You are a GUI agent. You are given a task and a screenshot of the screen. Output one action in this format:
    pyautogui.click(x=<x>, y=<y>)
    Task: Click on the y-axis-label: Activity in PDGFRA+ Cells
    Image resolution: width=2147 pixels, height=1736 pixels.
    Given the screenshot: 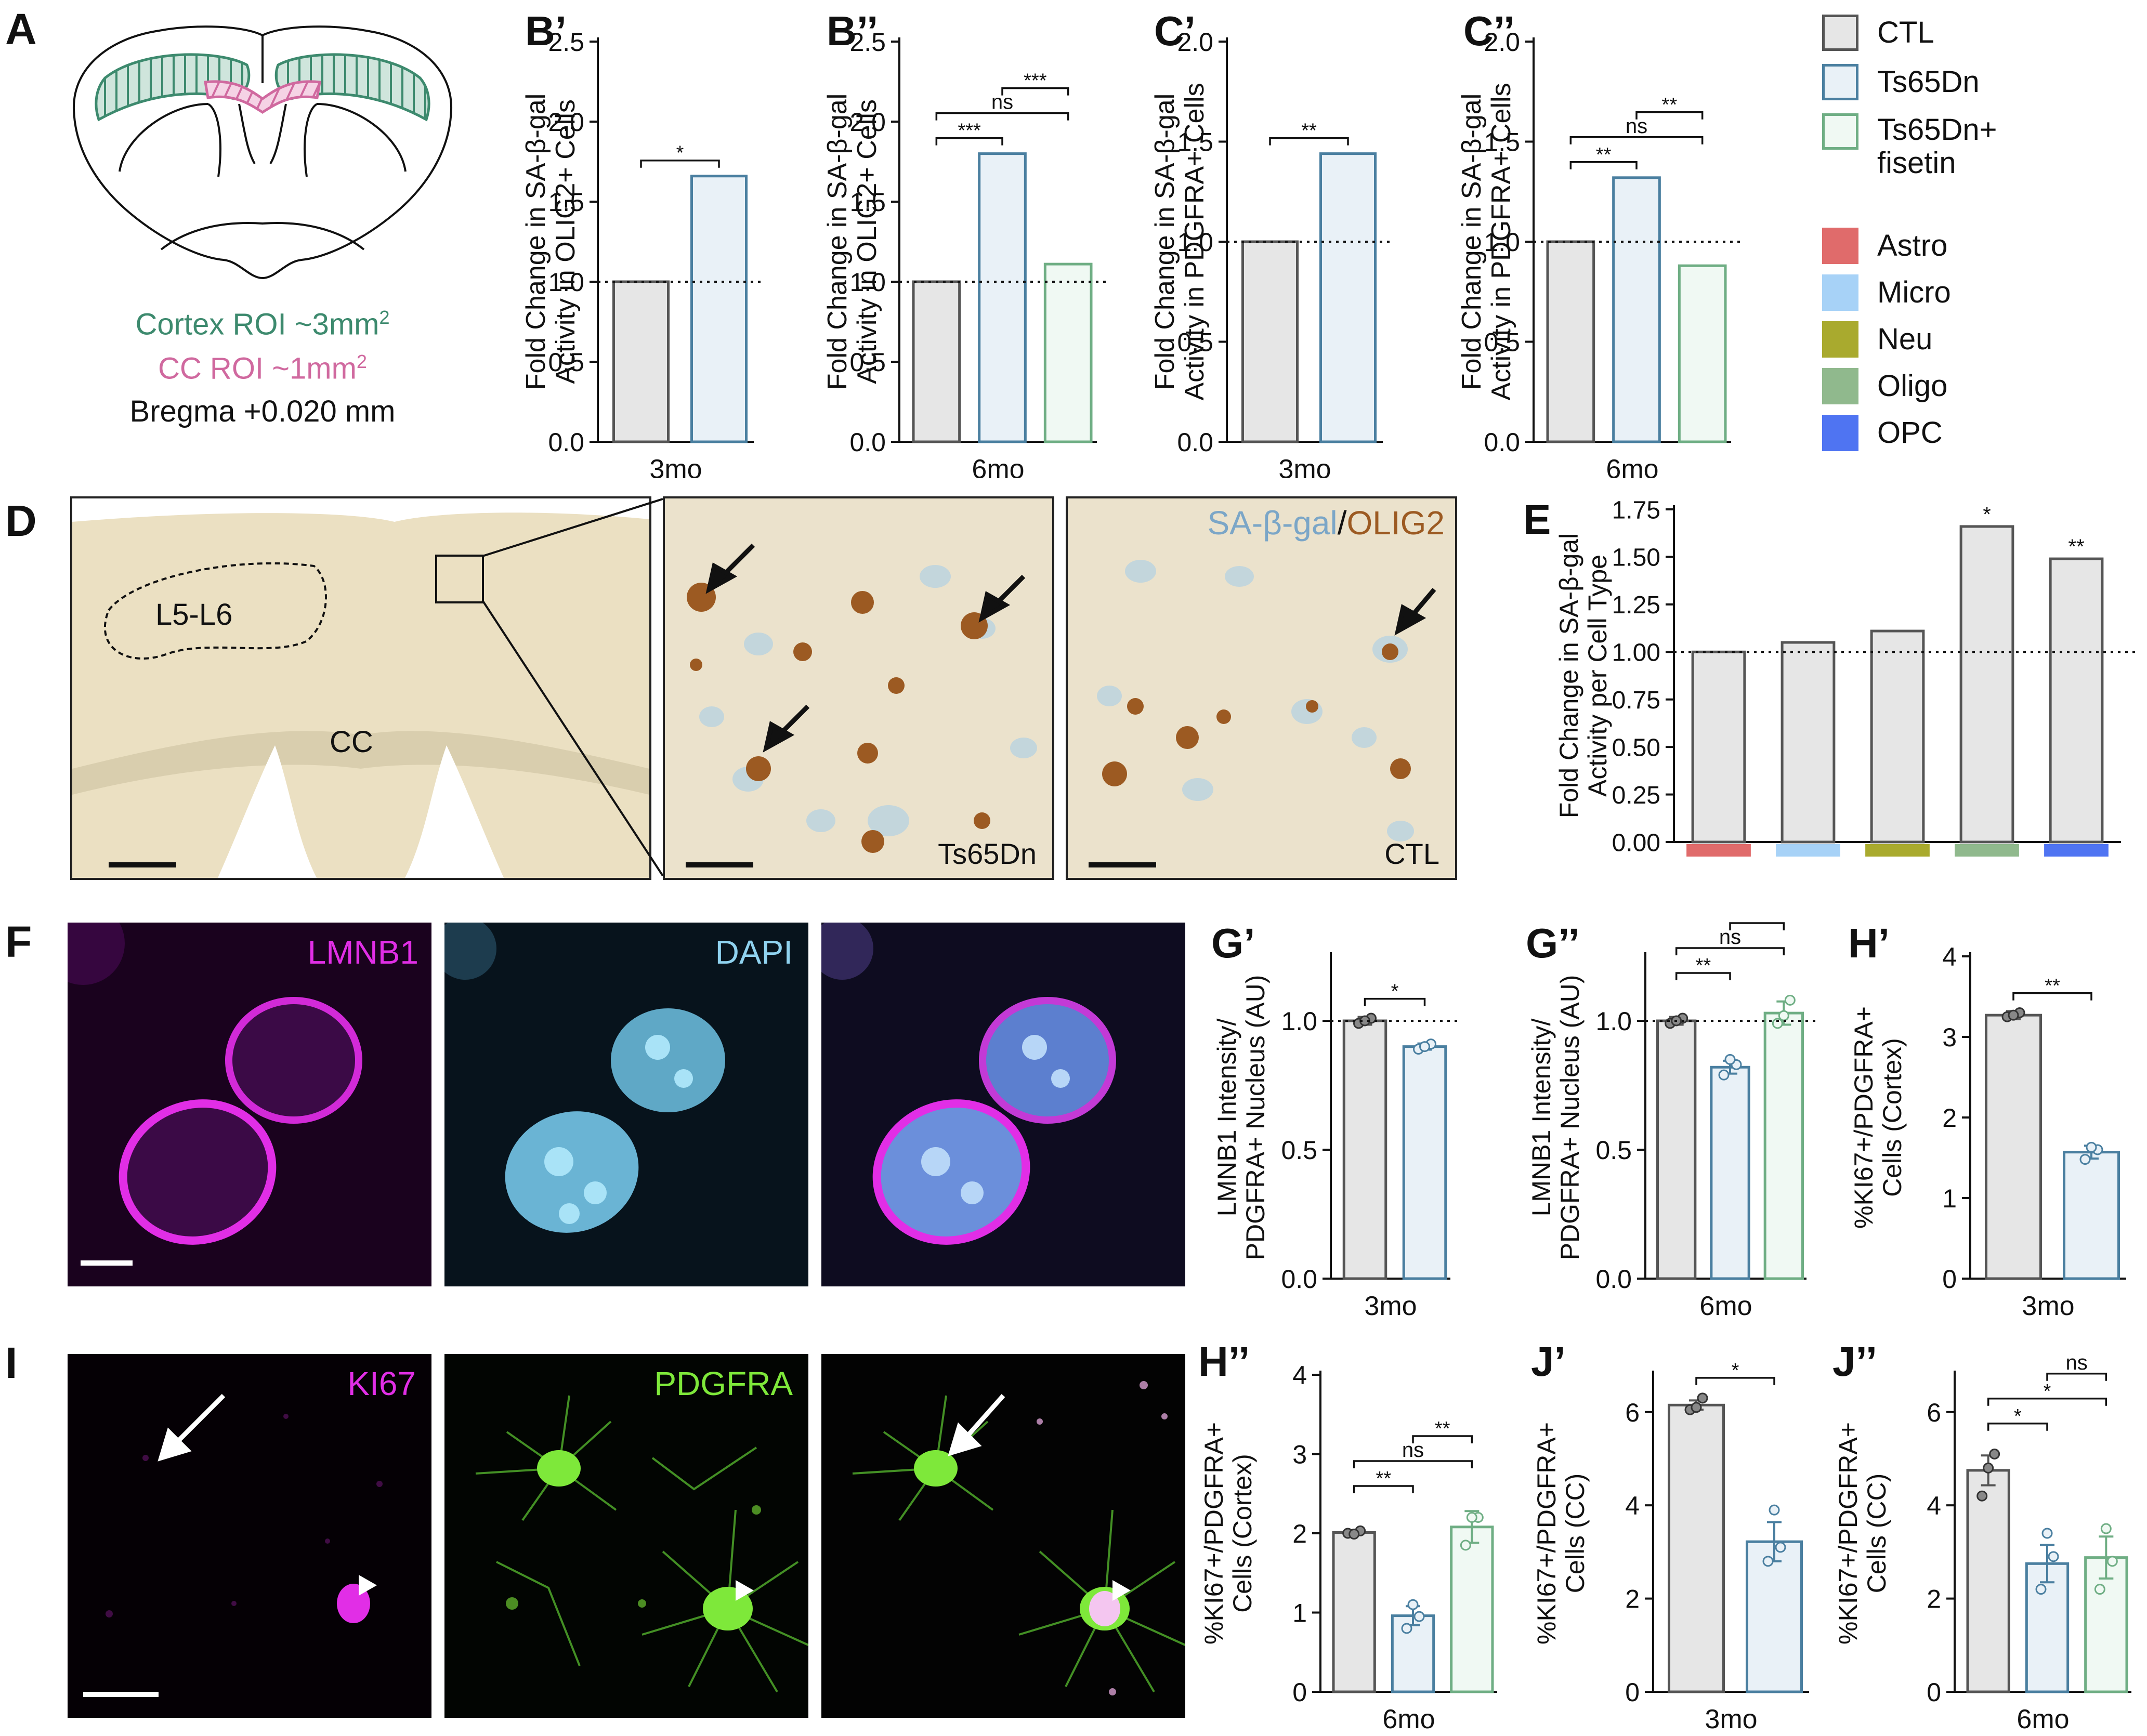 What is the action you would take?
    pyautogui.click(x=1501, y=241)
    